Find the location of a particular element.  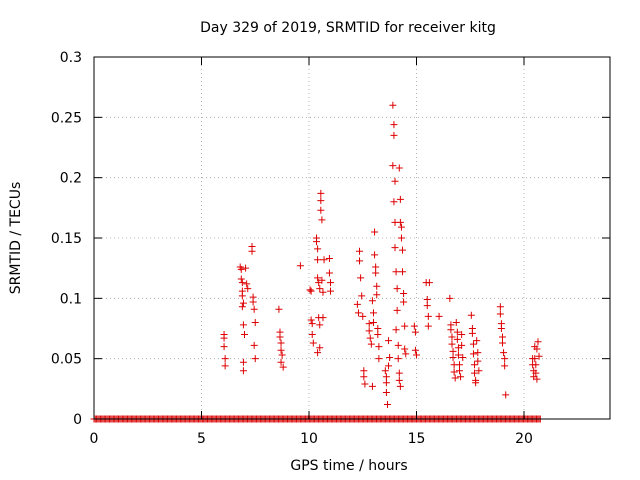

y-tick-label: 0 is located at coordinates (77, 420).